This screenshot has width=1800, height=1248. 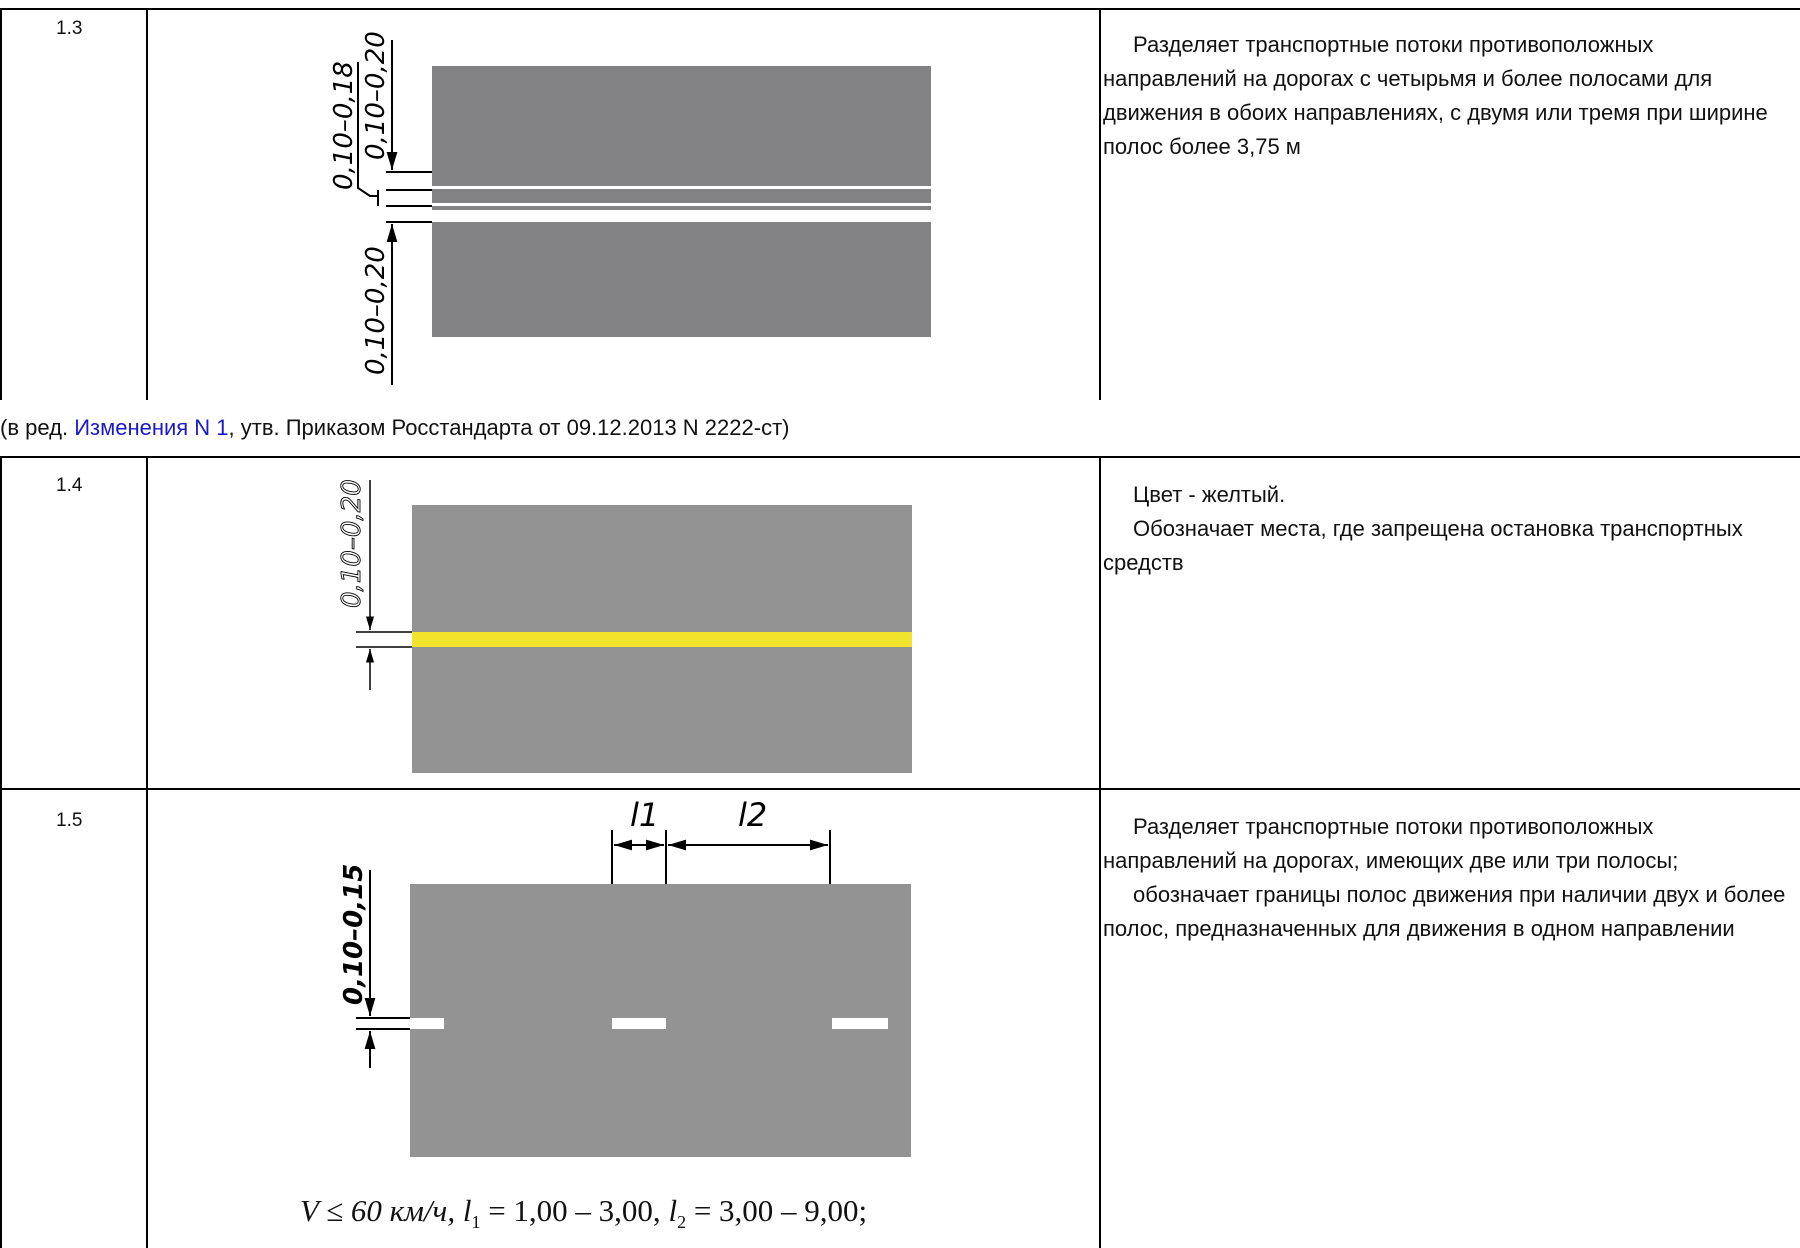 What do you see at coordinates (378, 1210) in the screenshot?
I see `formula-speed: V ≤ 60 км/ч,` at bounding box center [378, 1210].